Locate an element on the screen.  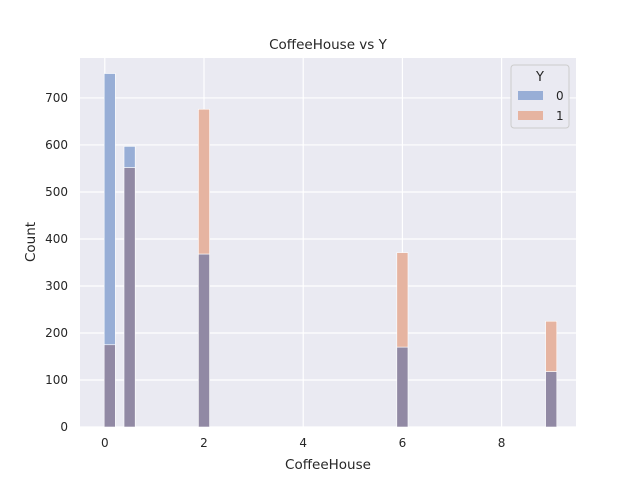
x-tick-label: 8 is located at coordinates (502, 443).